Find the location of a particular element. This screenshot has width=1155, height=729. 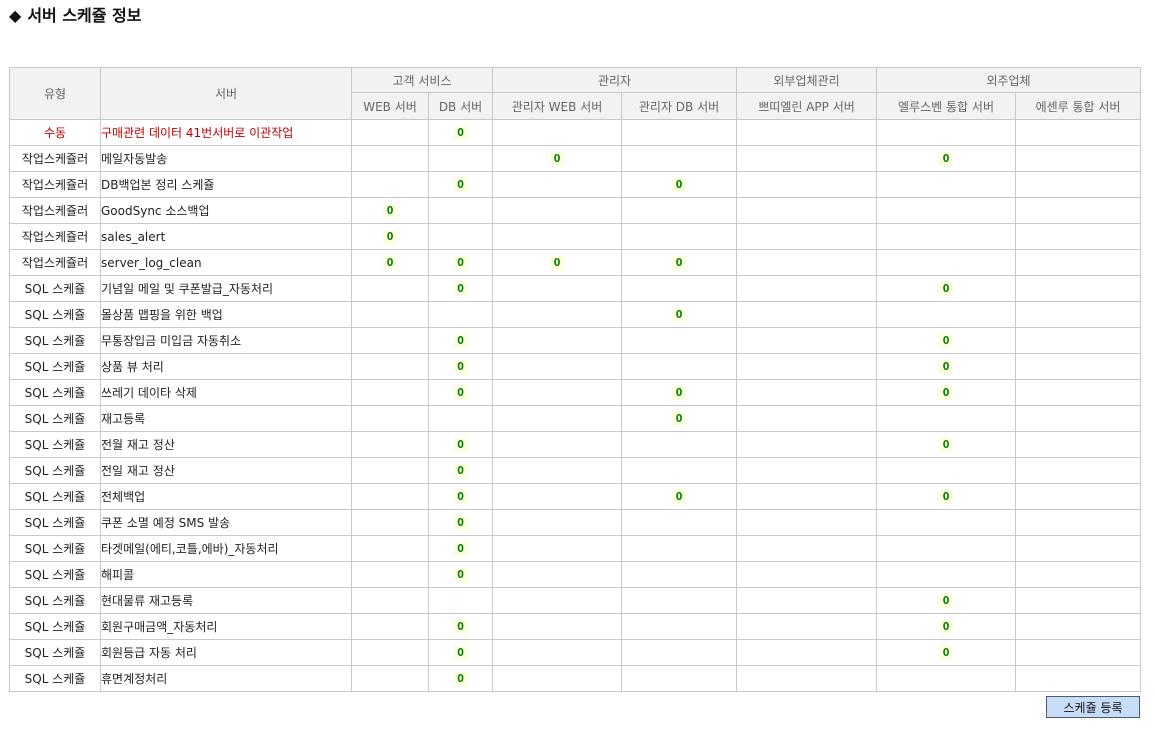

column-header-server: 서버 is located at coordinates (226, 93).